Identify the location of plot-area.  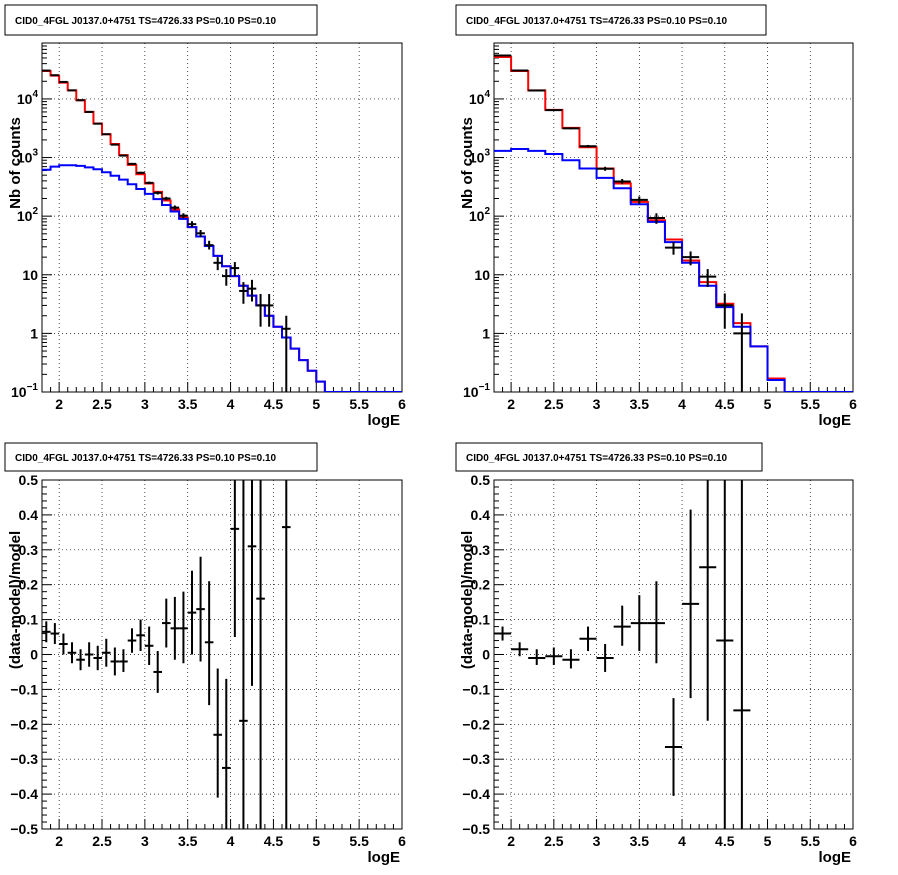
(222, 230).